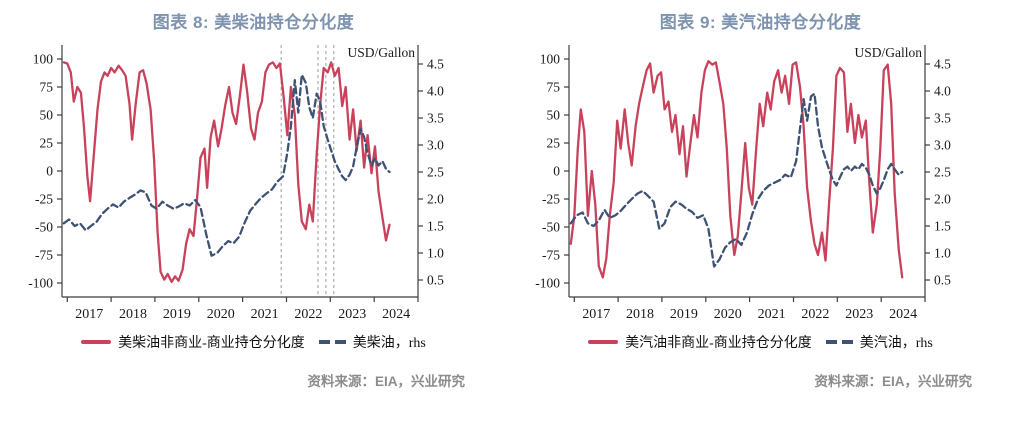 This screenshot has height=433, width=1015. What do you see at coordinates (253, 22) in the screenshot?
I see `page-title: 图表 8: 美柴油持仓分化度` at bounding box center [253, 22].